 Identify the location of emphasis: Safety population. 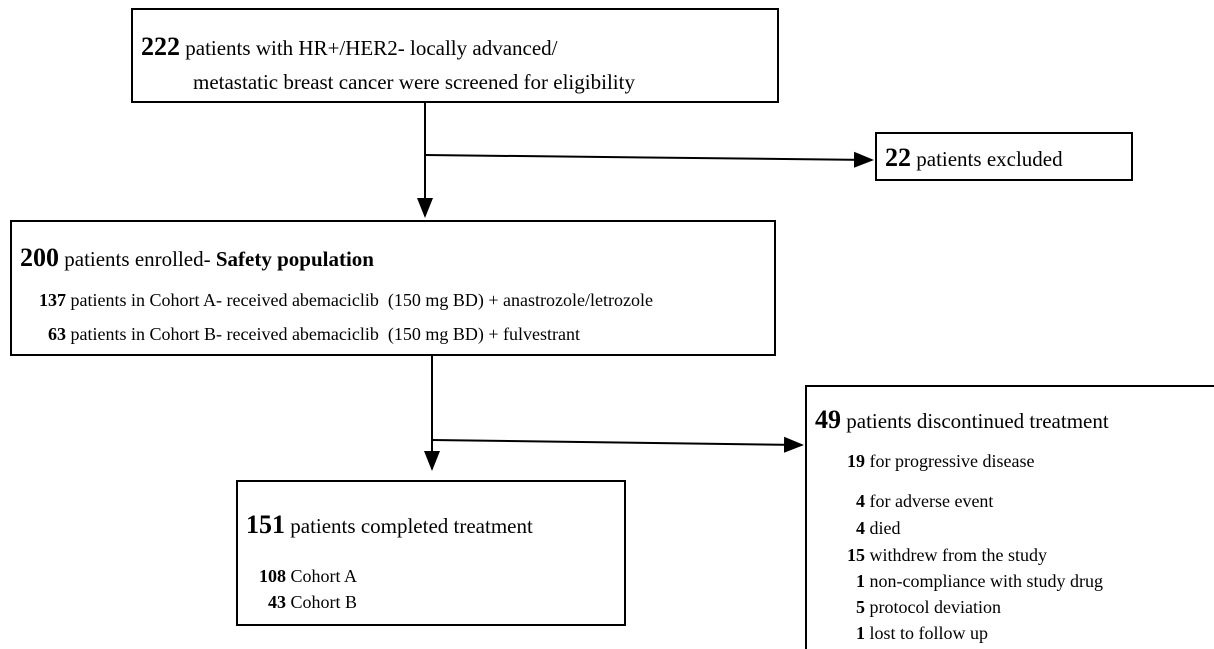
(294, 259).